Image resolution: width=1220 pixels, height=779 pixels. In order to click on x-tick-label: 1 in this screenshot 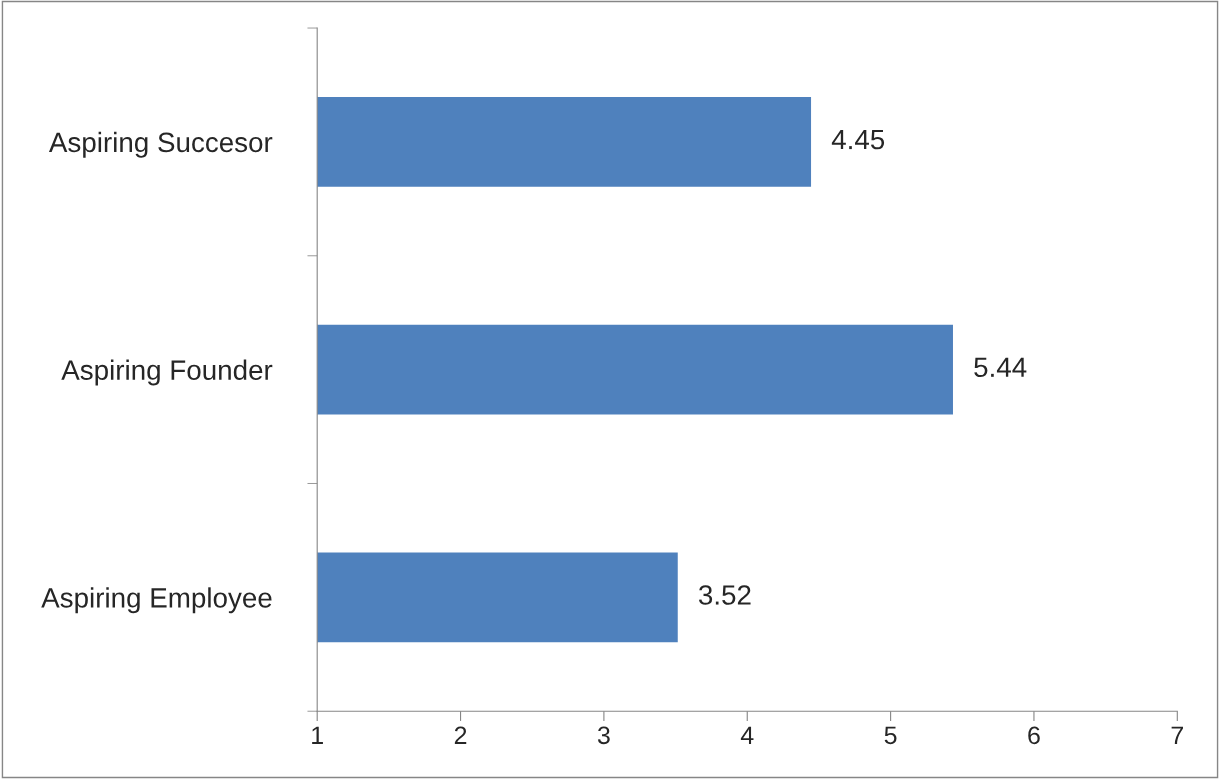, I will do `click(317, 735)`.